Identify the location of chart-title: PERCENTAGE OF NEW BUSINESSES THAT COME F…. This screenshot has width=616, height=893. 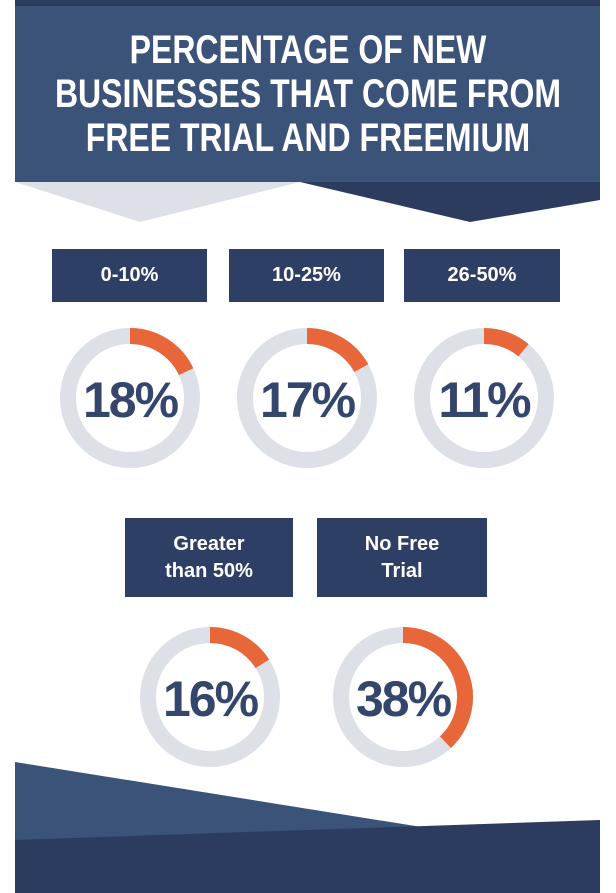
(308, 94).